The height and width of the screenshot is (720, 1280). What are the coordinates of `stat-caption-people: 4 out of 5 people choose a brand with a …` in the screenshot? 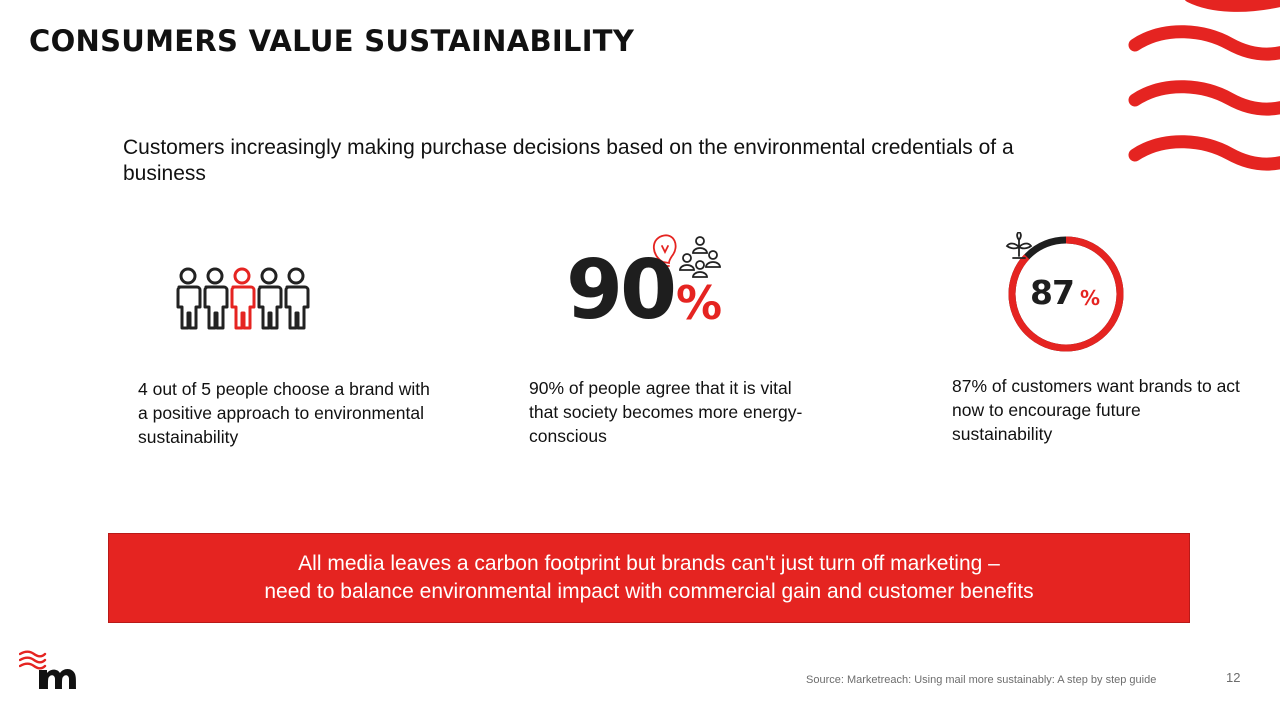 It's located at (284, 413).